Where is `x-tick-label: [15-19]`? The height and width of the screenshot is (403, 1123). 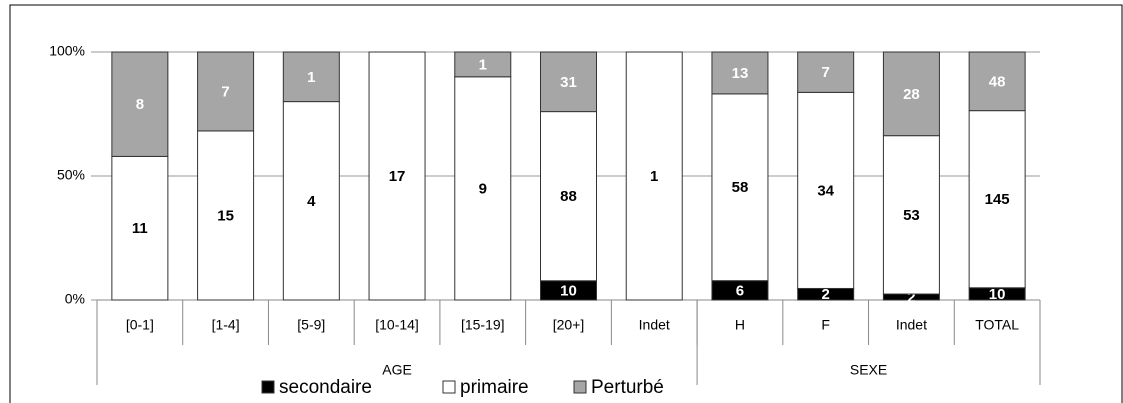
x-tick-label: [15-19] is located at coordinates (483, 325).